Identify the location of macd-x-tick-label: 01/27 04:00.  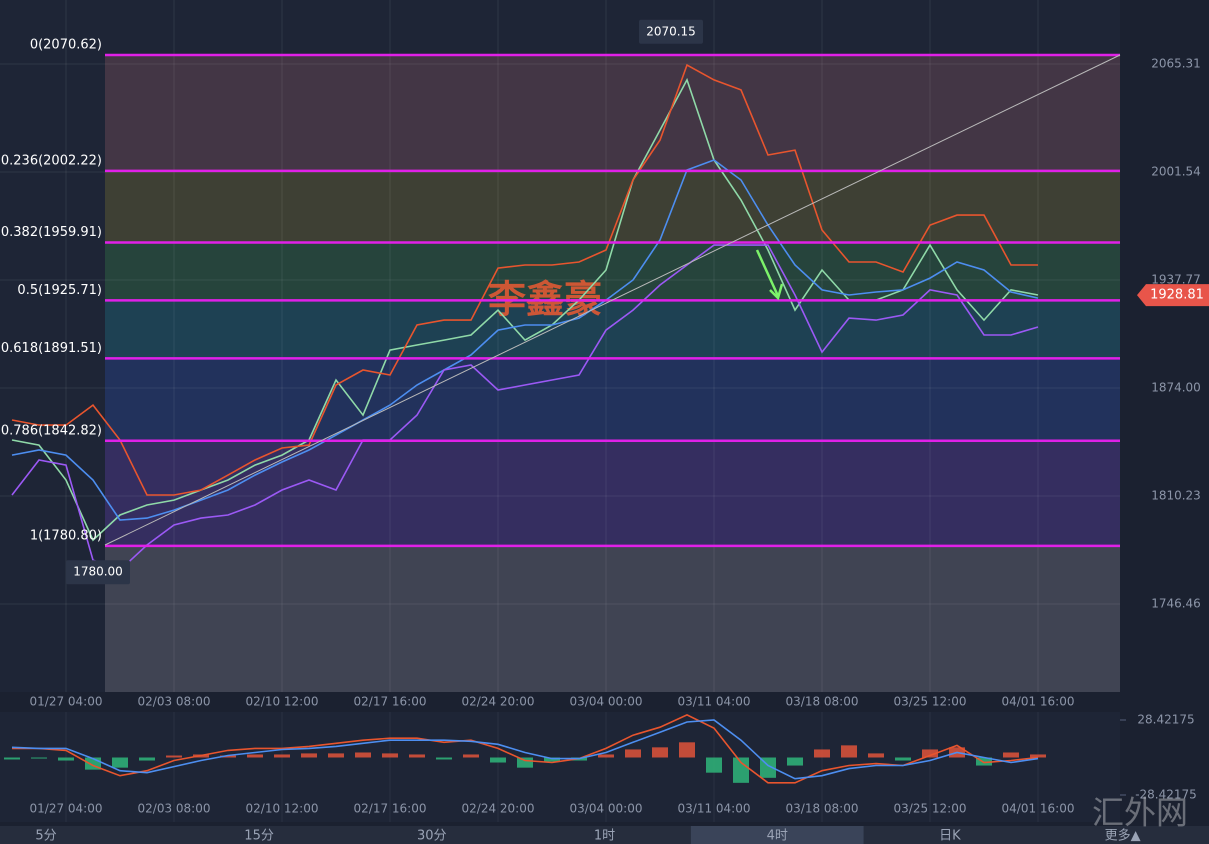
(66, 809).